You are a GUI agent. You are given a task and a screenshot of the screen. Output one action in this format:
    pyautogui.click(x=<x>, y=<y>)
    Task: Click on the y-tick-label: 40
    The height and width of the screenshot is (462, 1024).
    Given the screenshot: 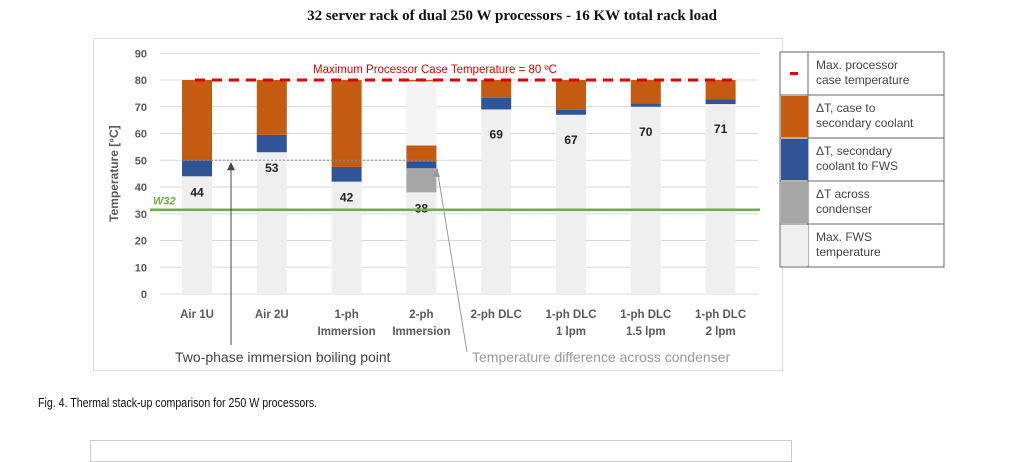 What is the action you would take?
    pyautogui.click(x=141, y=188)
    